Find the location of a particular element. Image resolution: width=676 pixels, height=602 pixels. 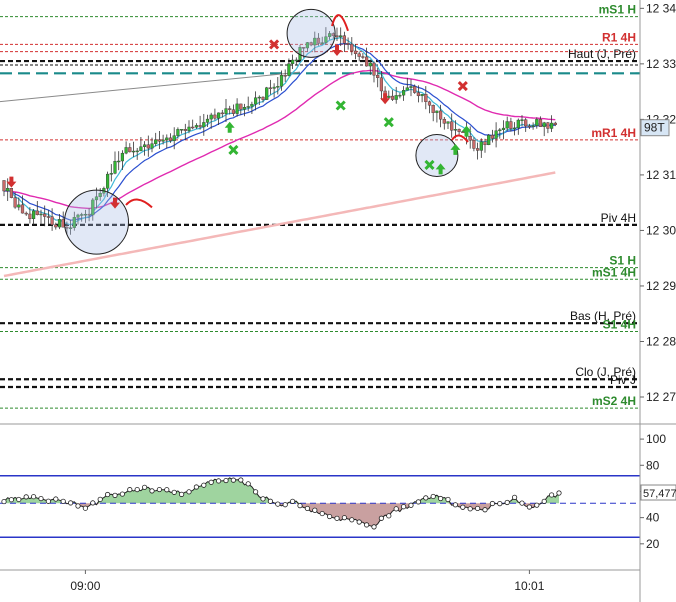

annotation-stroke is located at coordinates (460, 138).